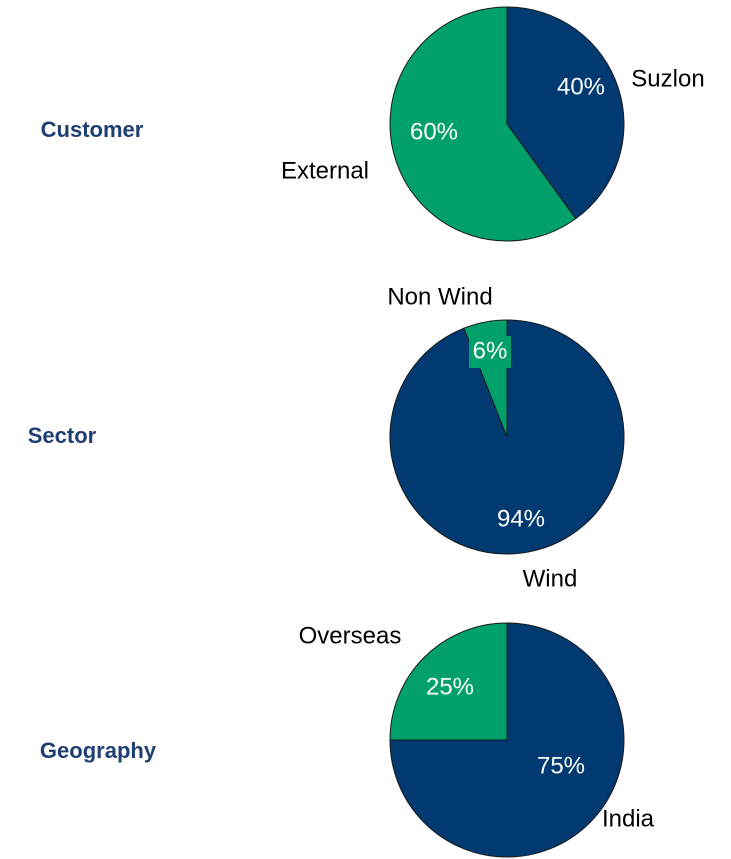 This screenshot has width=731, height=859. I want to click on category-label: Suzlon, so click(667, 78).